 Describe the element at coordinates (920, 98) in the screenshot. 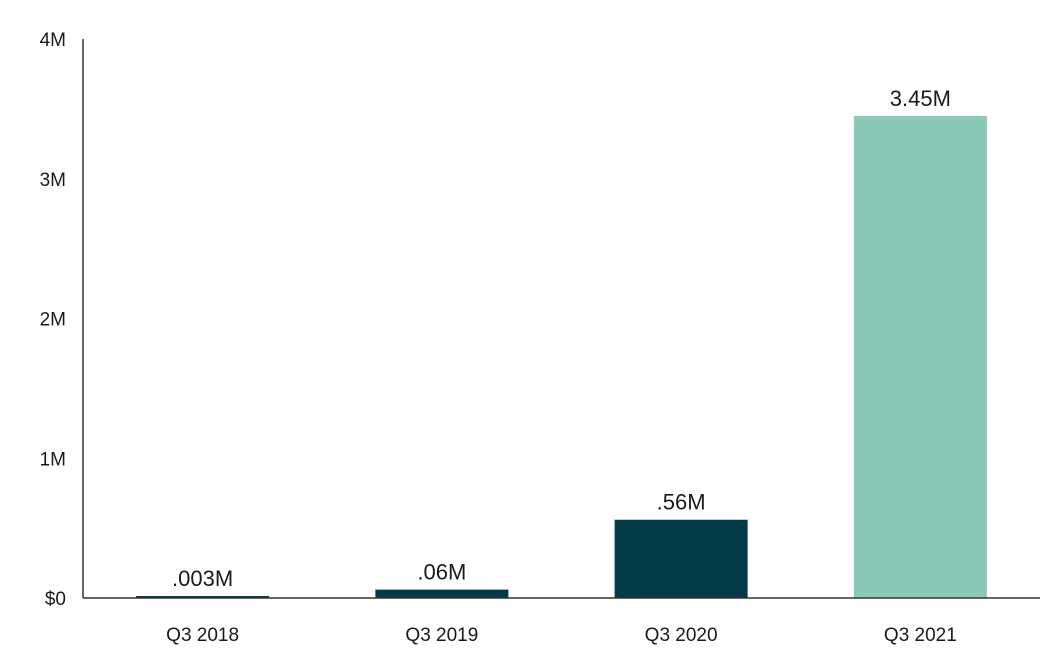

I see `data-label: 3.45M` at that location.